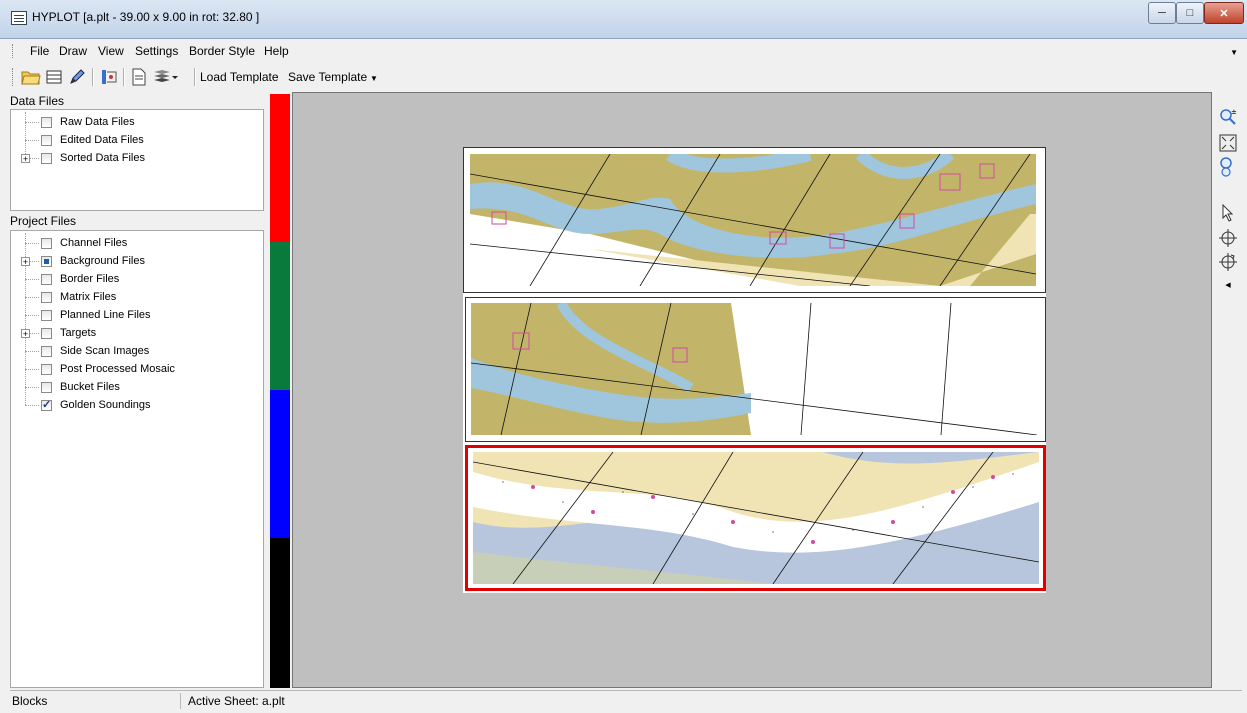 The width and height of the screenshot is (1247, 713). I want to click on menu-border-style: Border Style, so click(222, 51).